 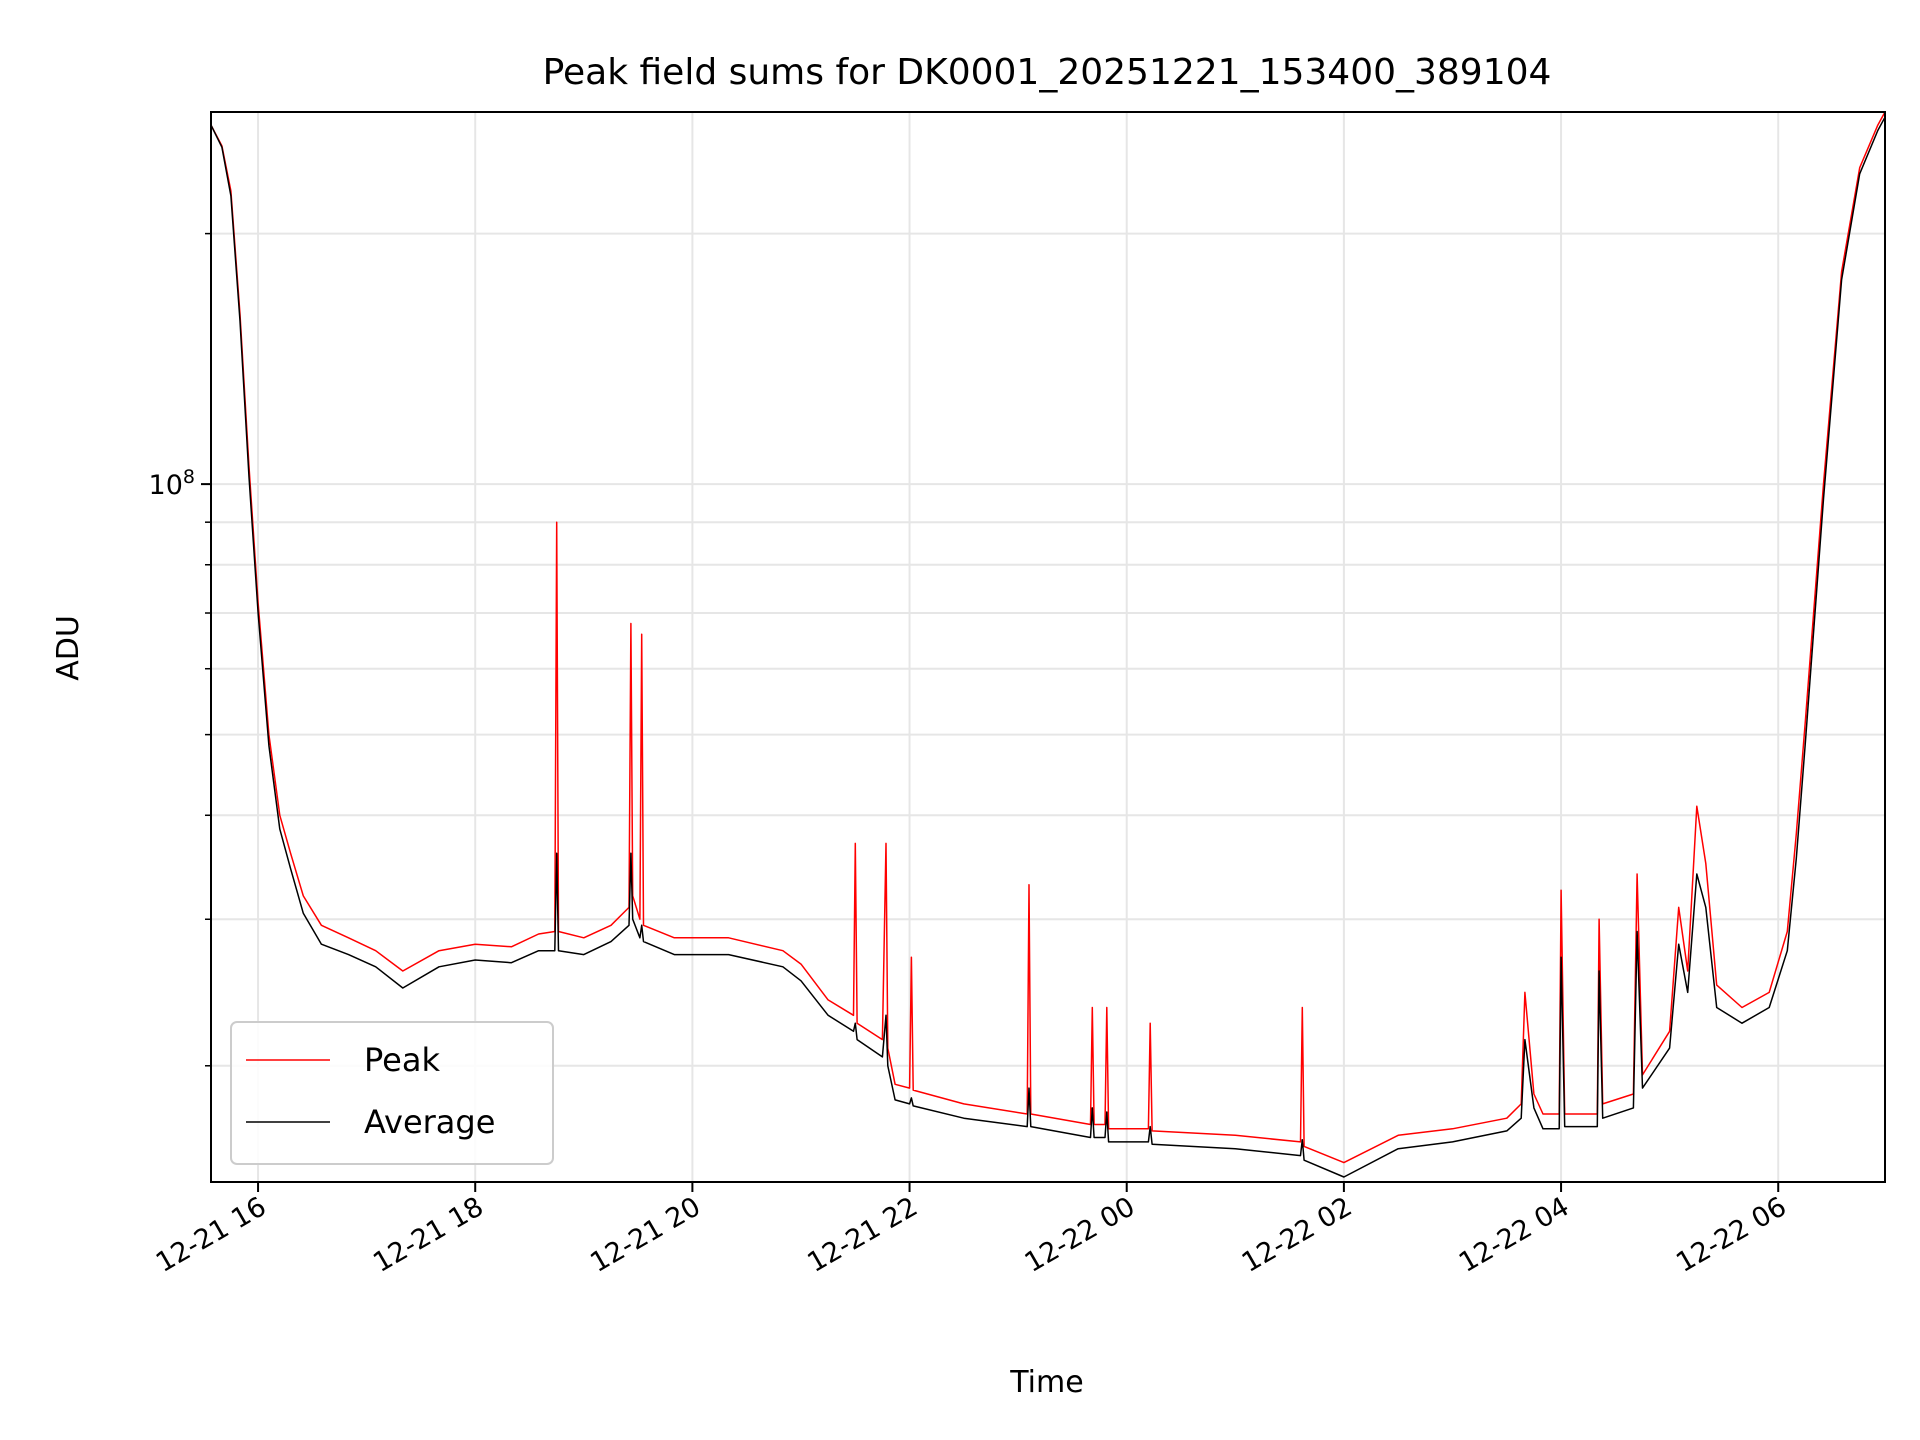 I want to click on y-axis: 108, so click(x=180, y=649).